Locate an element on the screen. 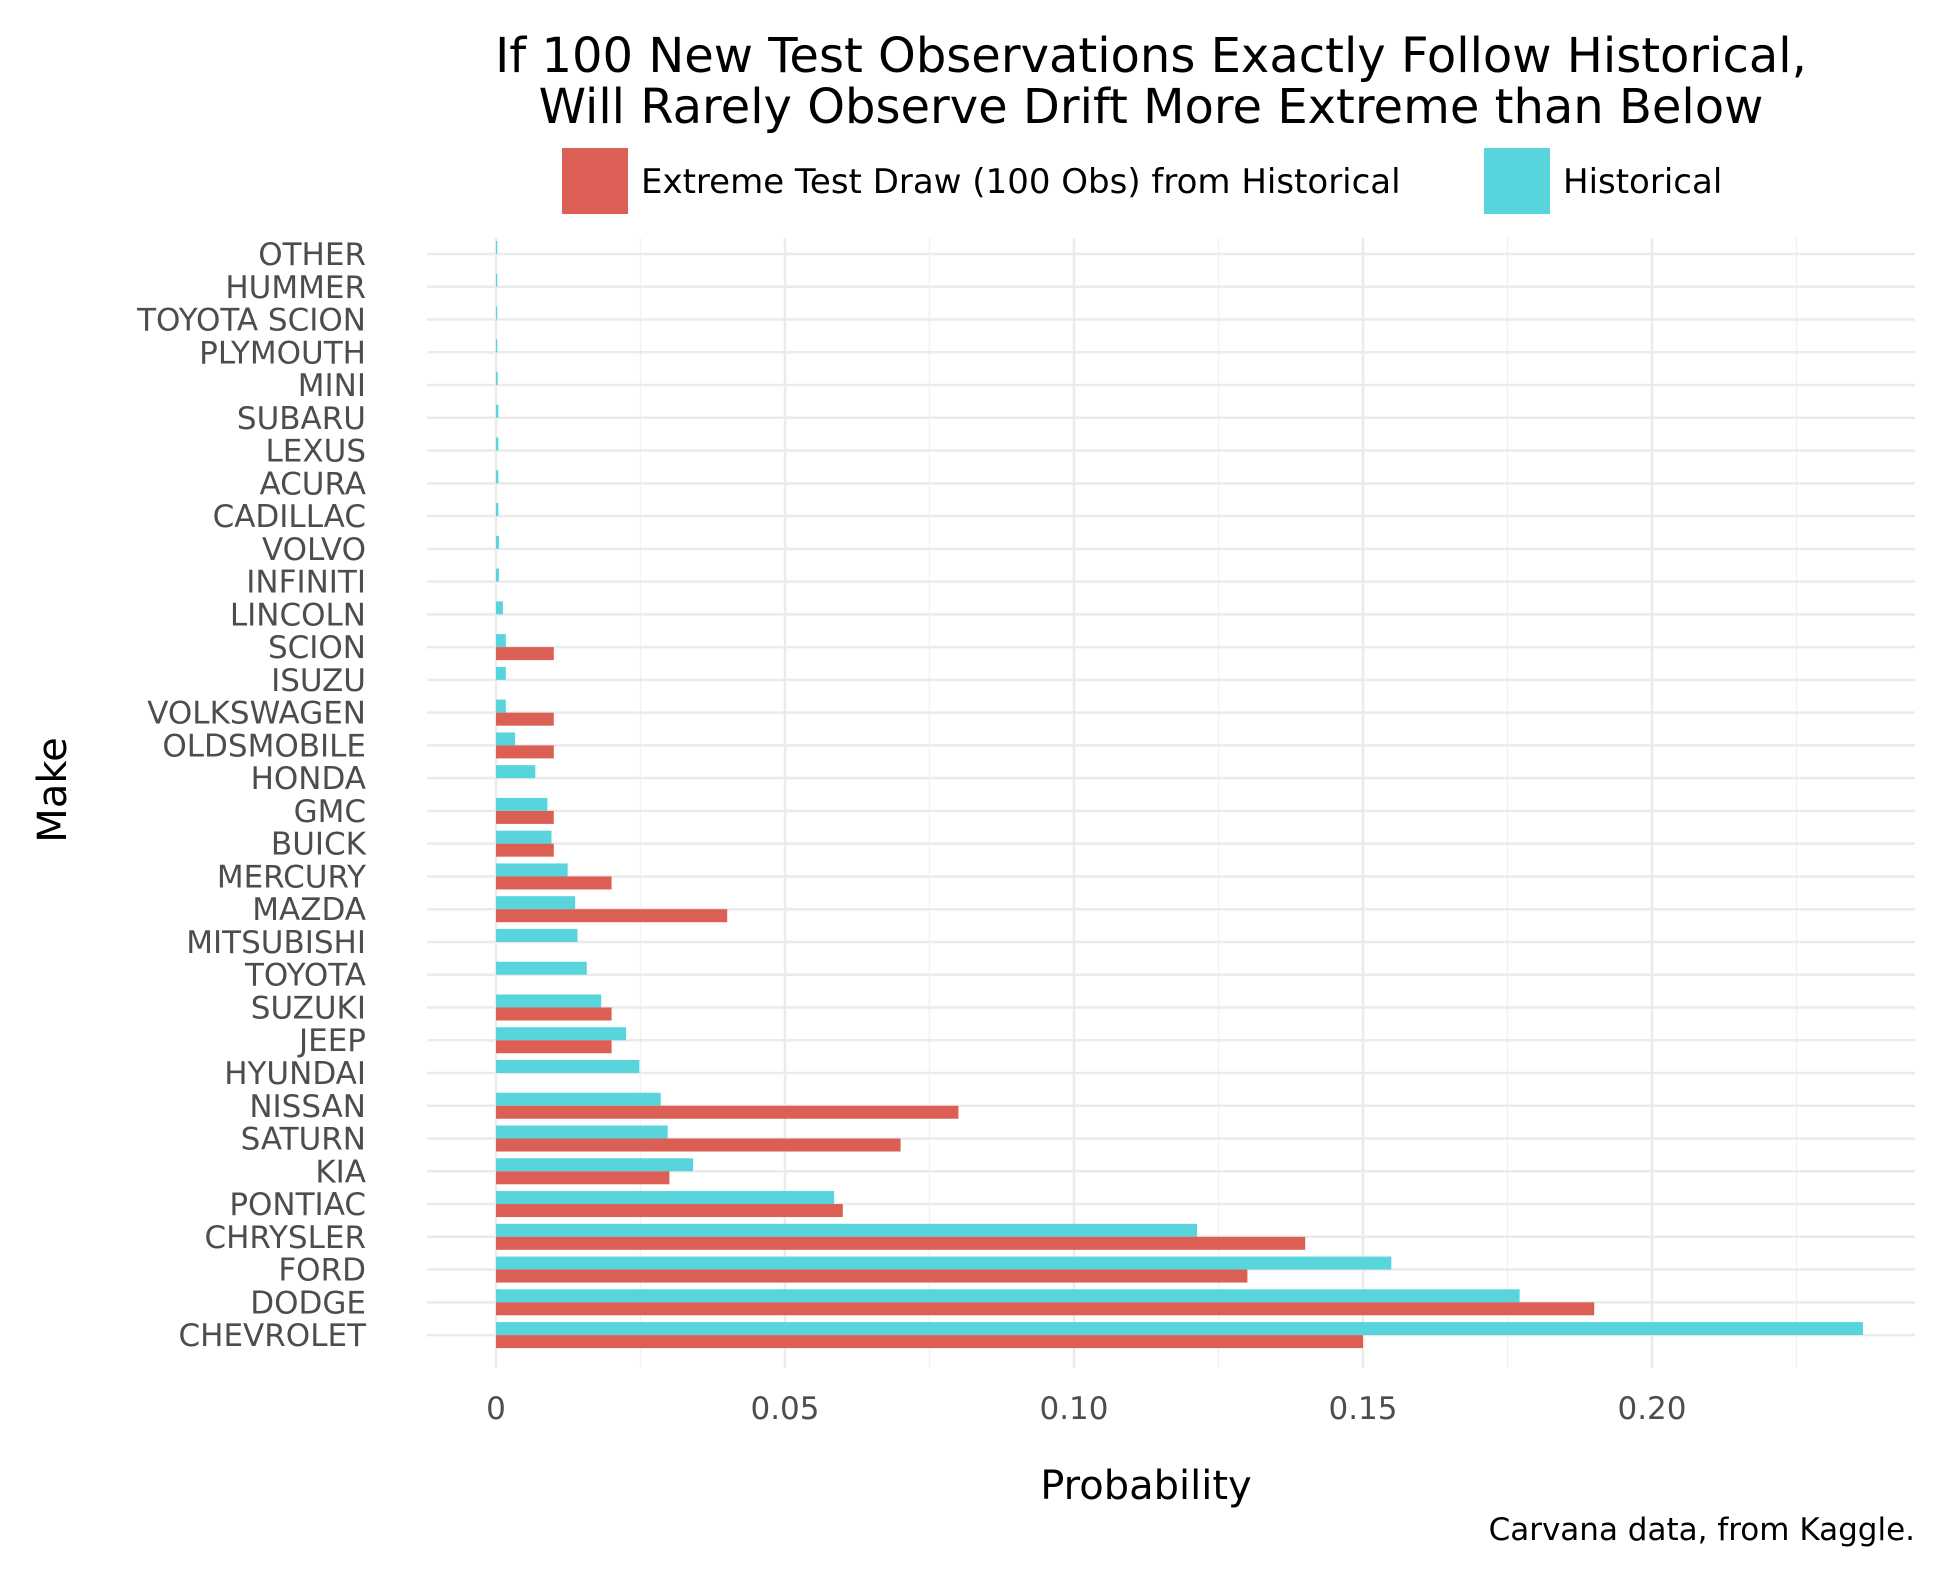 Image resolution: width=1940 pixels, height=1569 pixels. x-axis-title: Probability is located at coordinates (1145, 1486).